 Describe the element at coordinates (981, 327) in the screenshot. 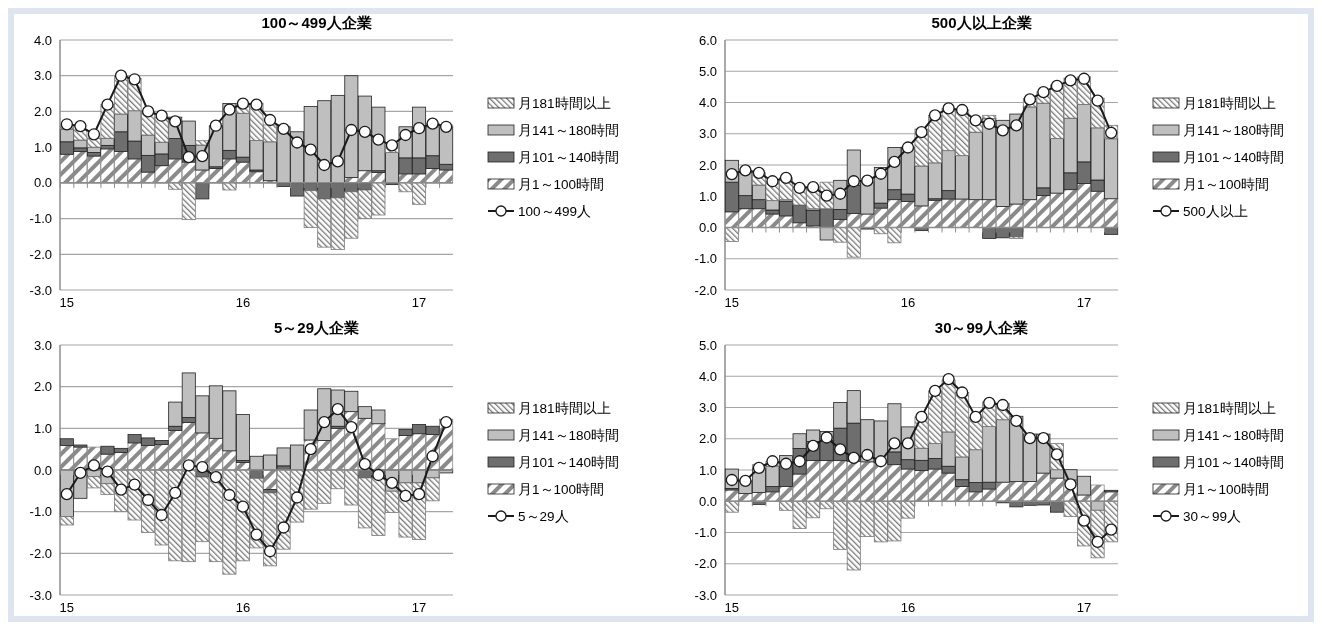

I see `chart-title: 30～99人企業` at that location.